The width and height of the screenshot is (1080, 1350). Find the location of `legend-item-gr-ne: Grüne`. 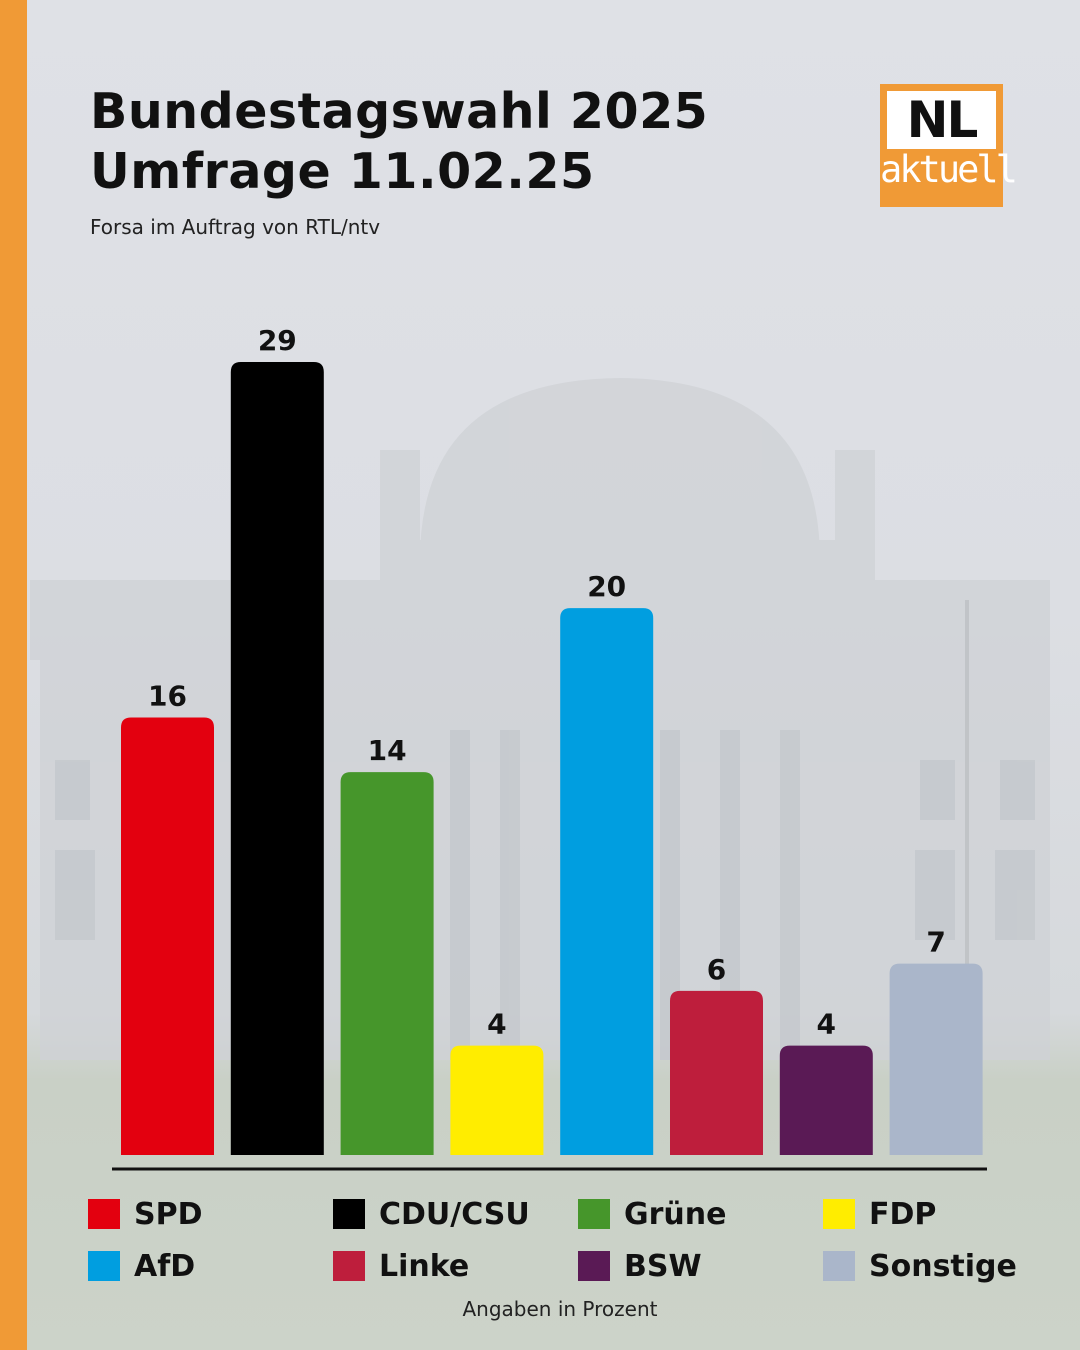

legend-item-gr-ne: Grüne is located at coordinates (652, 1214).